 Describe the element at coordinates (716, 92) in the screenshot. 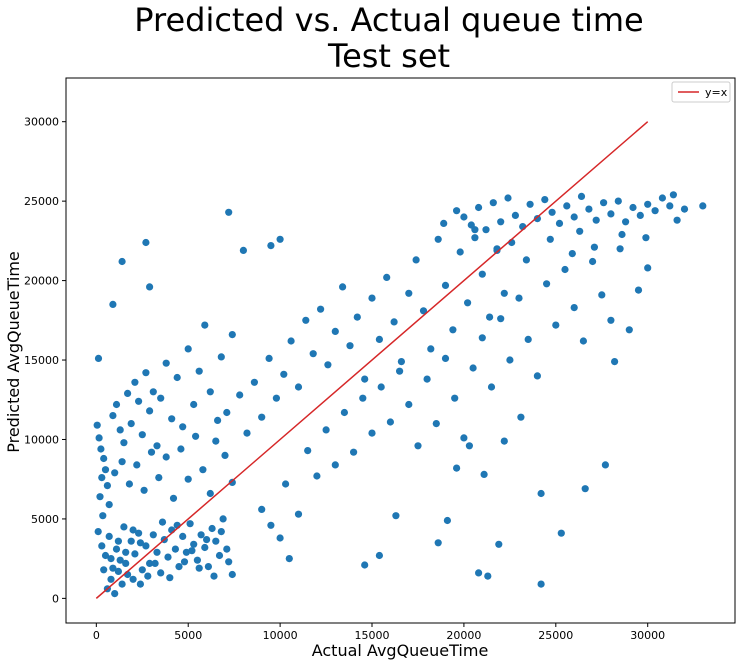

I see `legend-label: y=x` at that location.